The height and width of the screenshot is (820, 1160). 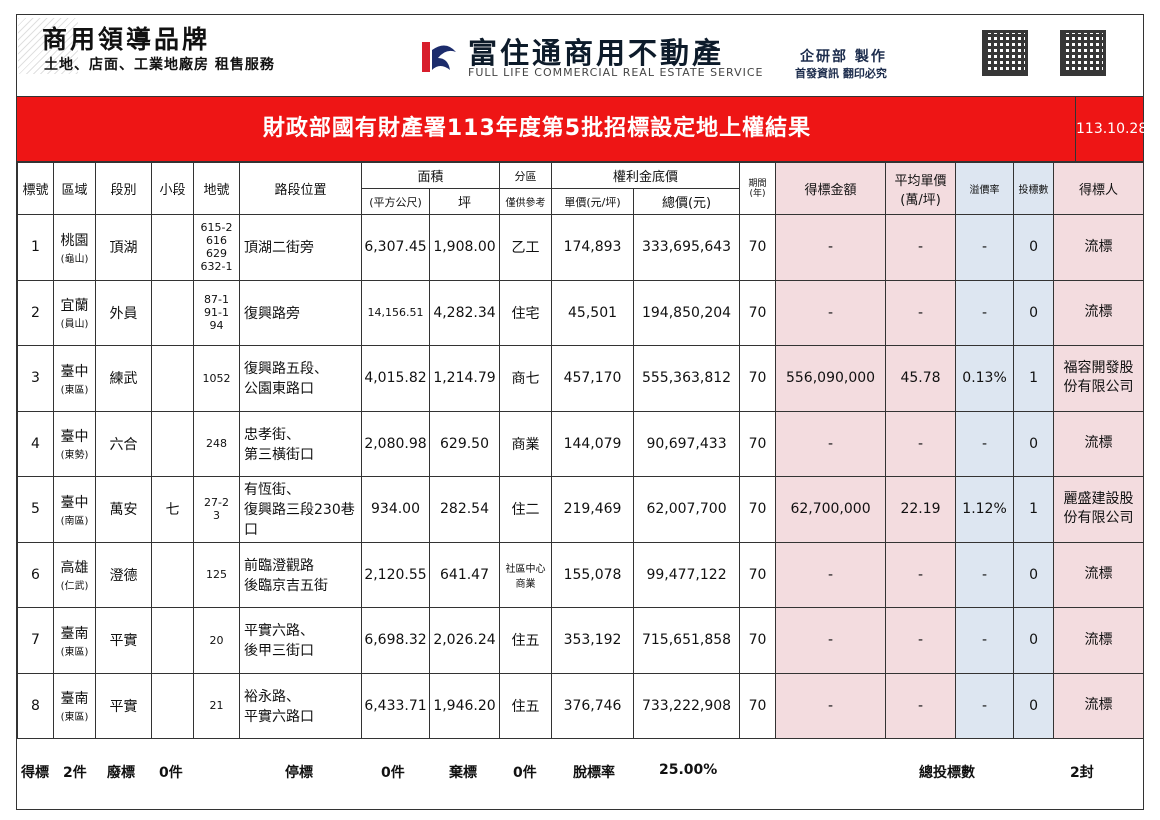 What do you see at coordinates (1111, 129) in the screenshot?
I see `report-date: 113.10.28` at bounding box center [1111, 129].